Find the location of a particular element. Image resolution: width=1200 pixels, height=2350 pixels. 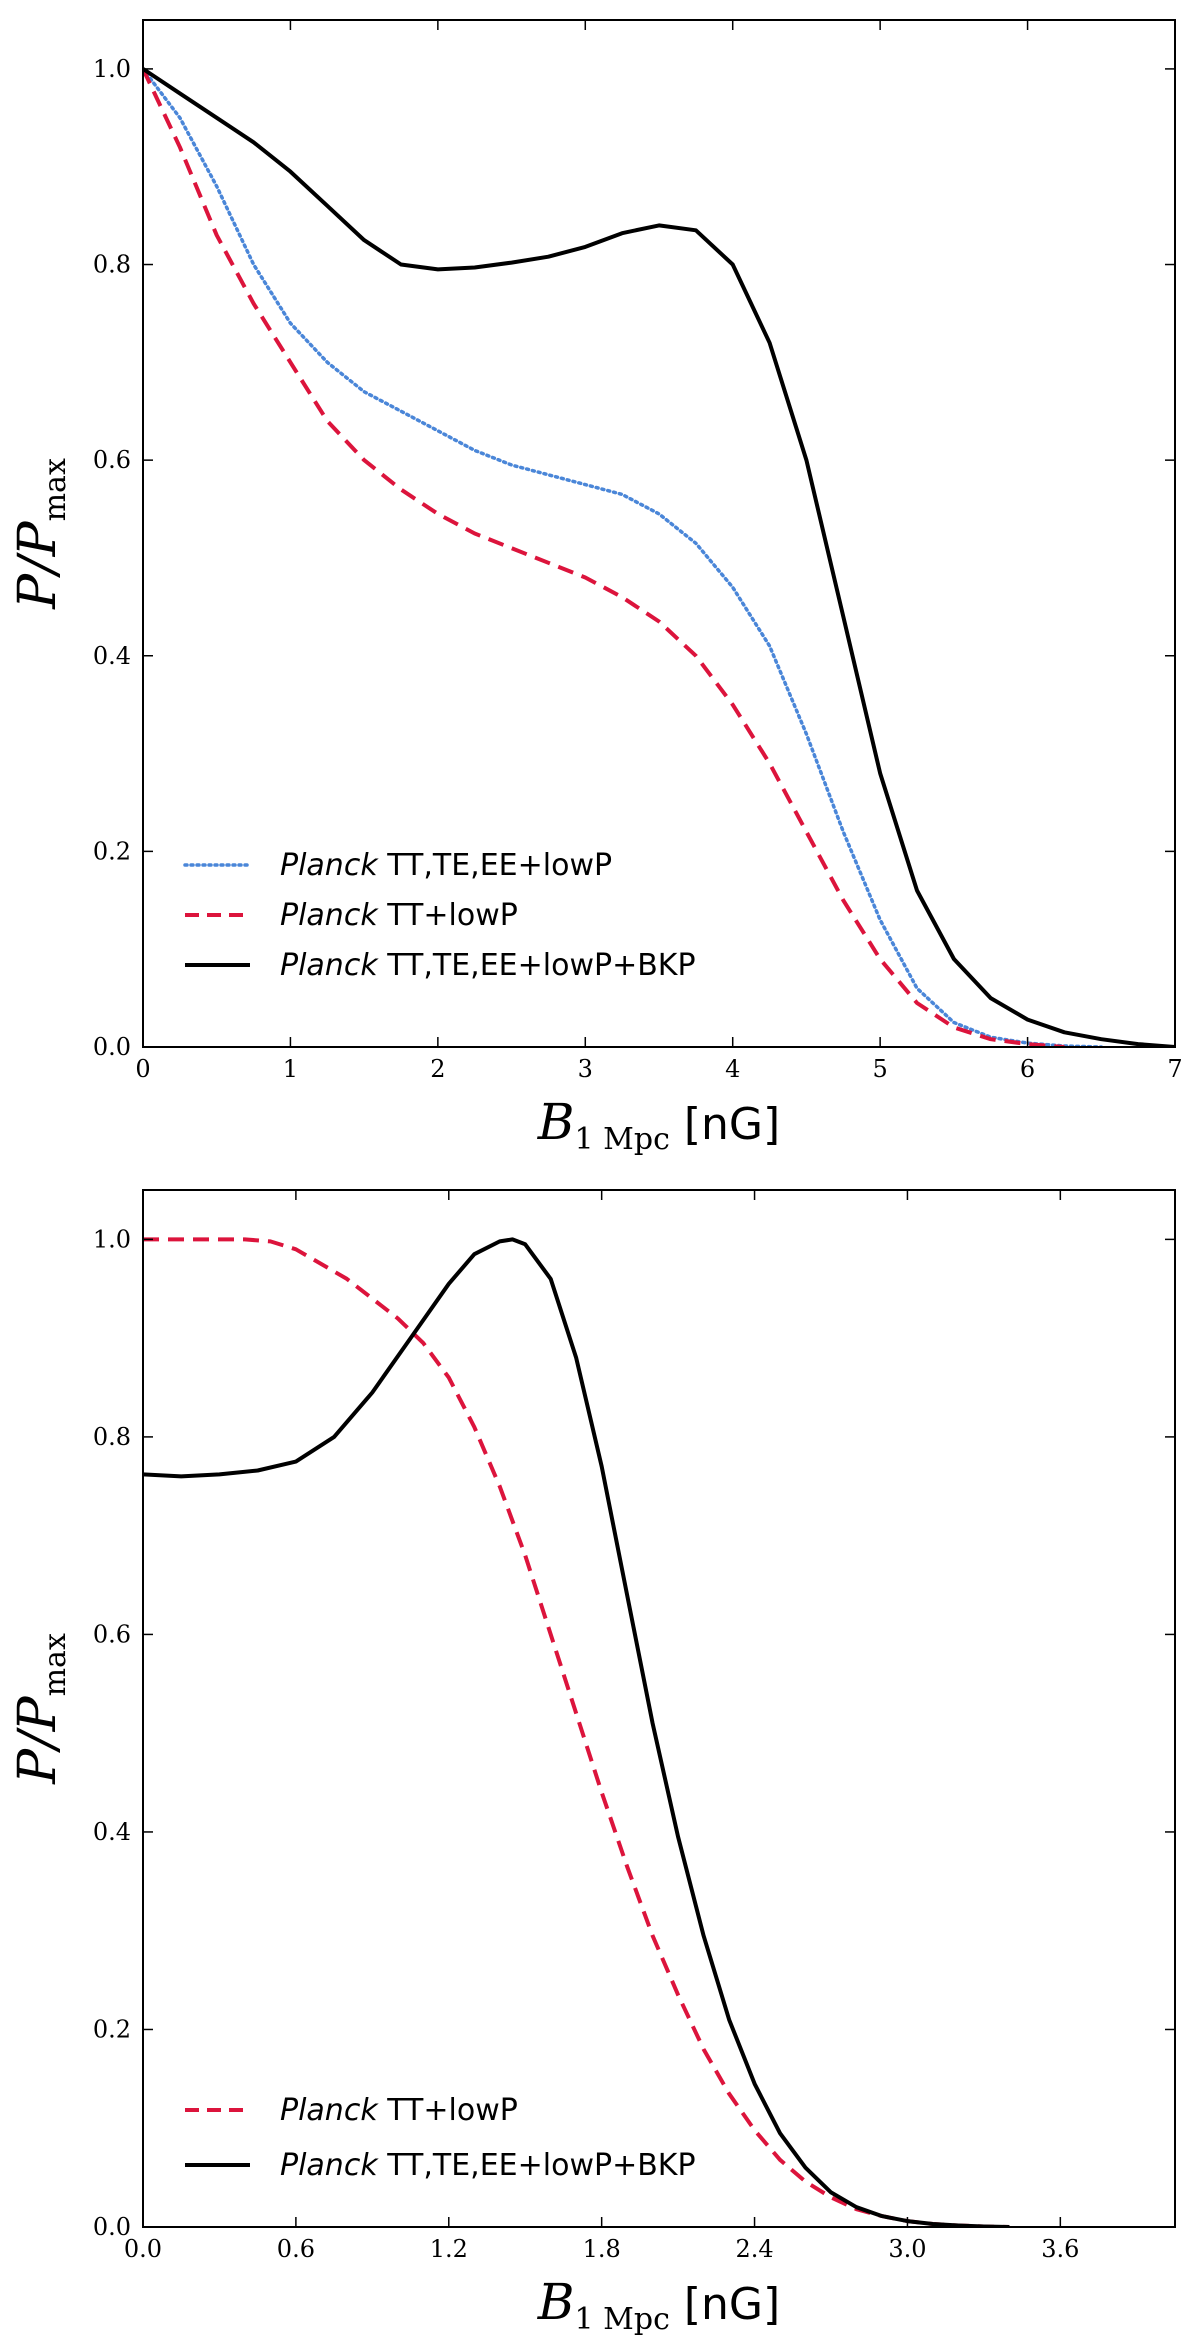

legend: Planck TT+lowP Planck TT,TE,EE+lowP+BKP is located at coordinates (440, 2138).